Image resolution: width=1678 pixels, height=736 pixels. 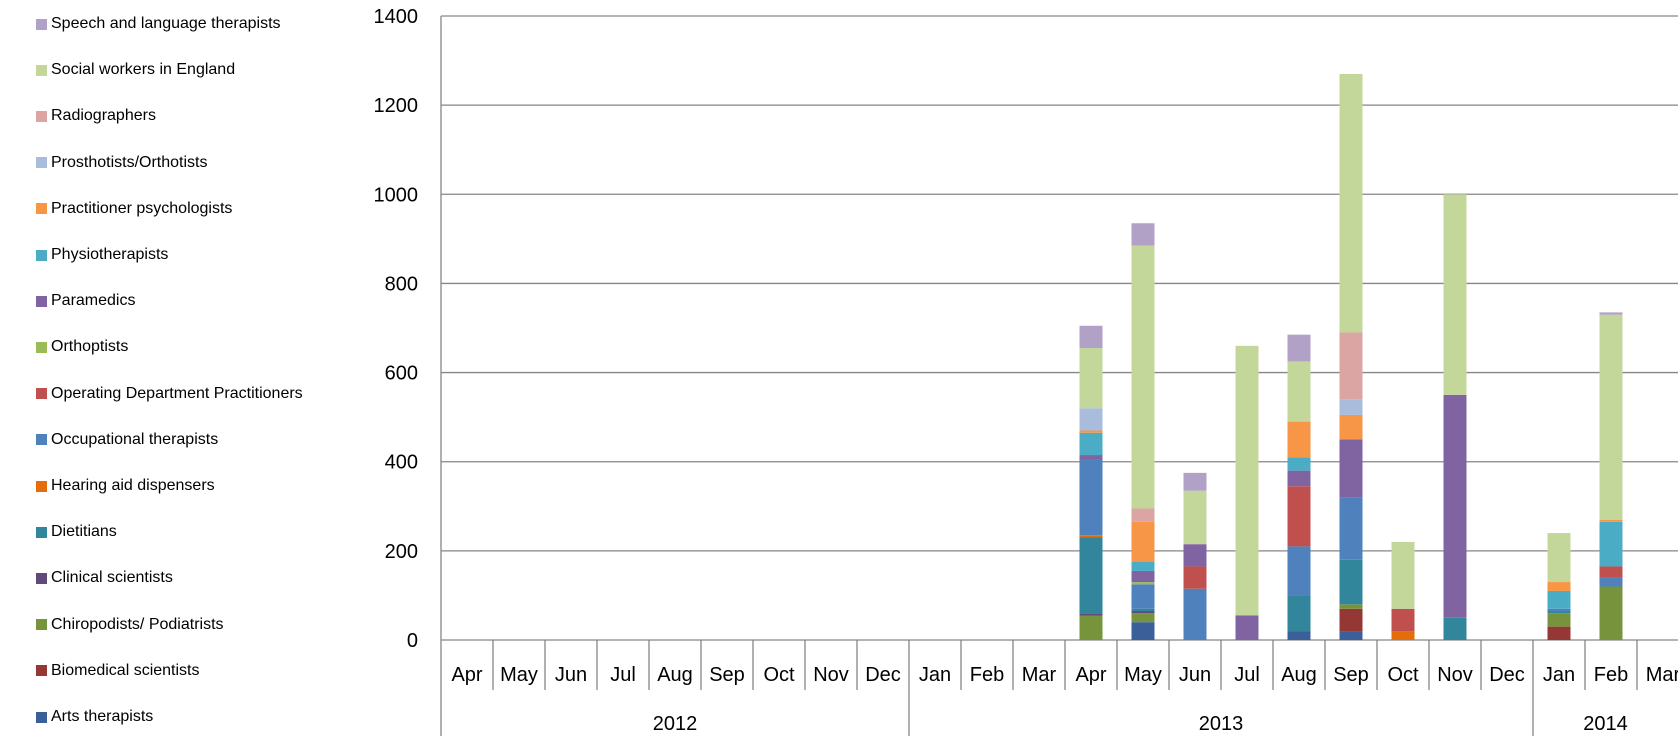 What do you see at coordinates (1090, 675) in the screenshot?
I see `x-tick-label: Apr` at bounding box center [1090, 675].